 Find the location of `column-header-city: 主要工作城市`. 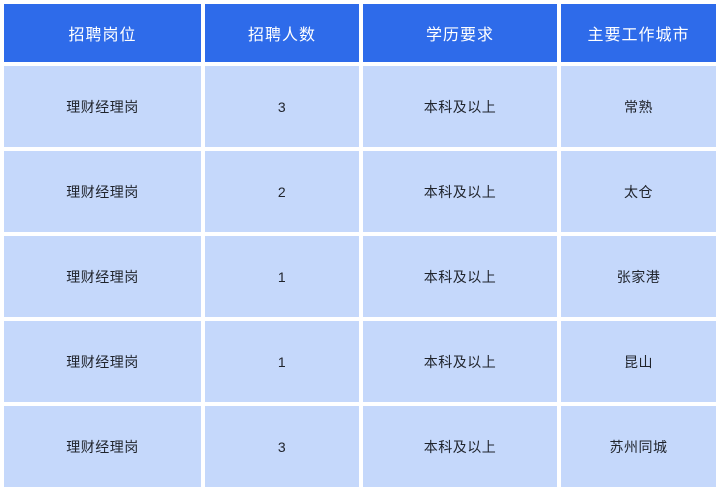

column-header-city: 主要工作城市 is located at coordinates (638, 33).